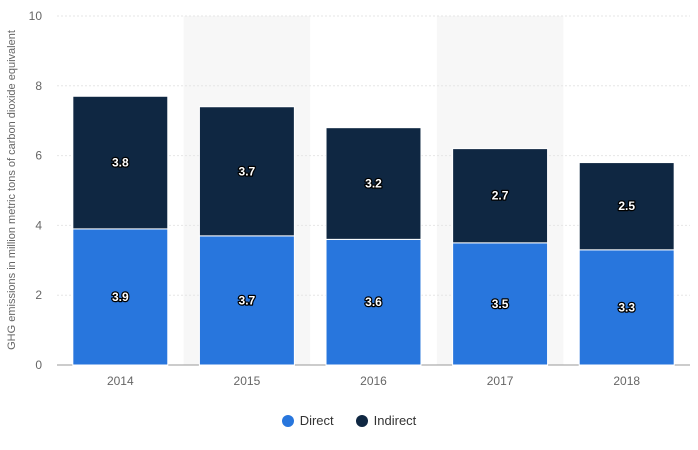  I want to click on data-label-direct-2018: 3.3, so click(626, 307).